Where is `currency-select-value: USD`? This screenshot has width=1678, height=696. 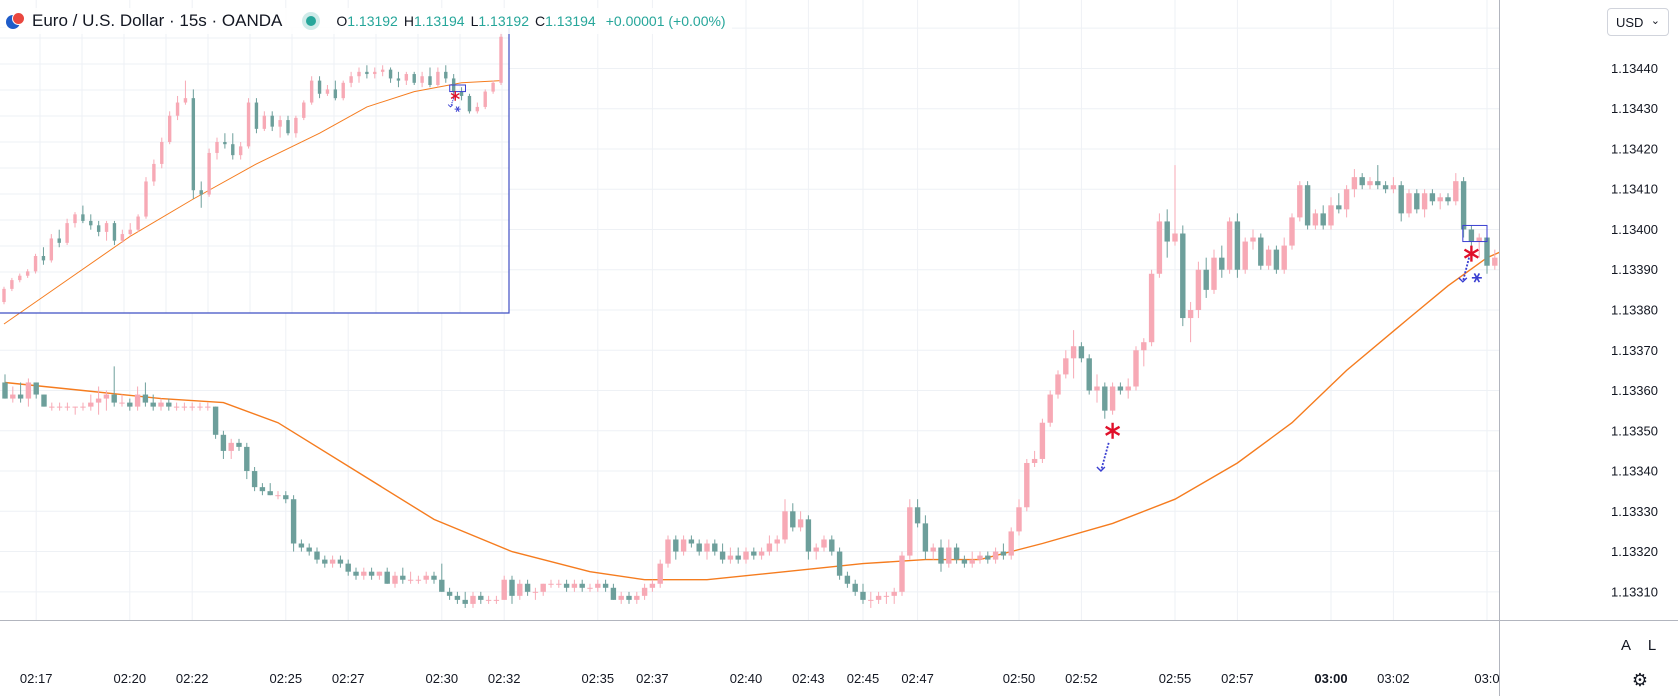 currency-select-value: USD is located at coordinates (1630, 22).